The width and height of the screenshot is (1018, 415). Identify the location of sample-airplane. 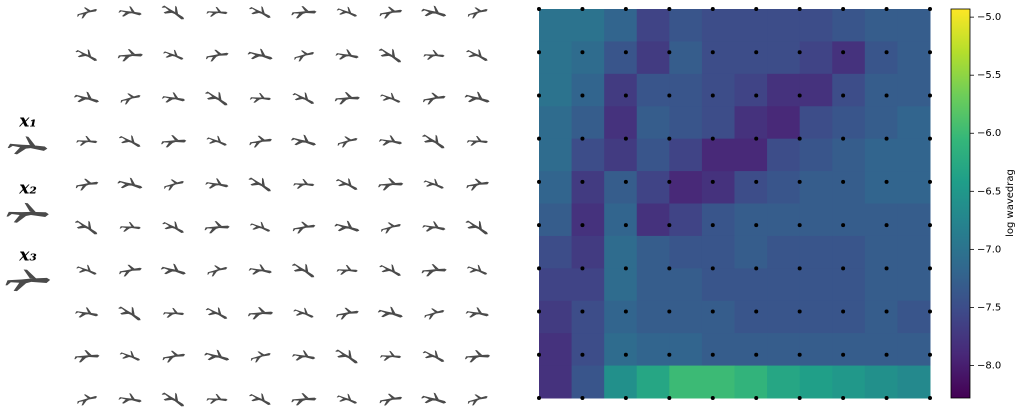
(27, 213).